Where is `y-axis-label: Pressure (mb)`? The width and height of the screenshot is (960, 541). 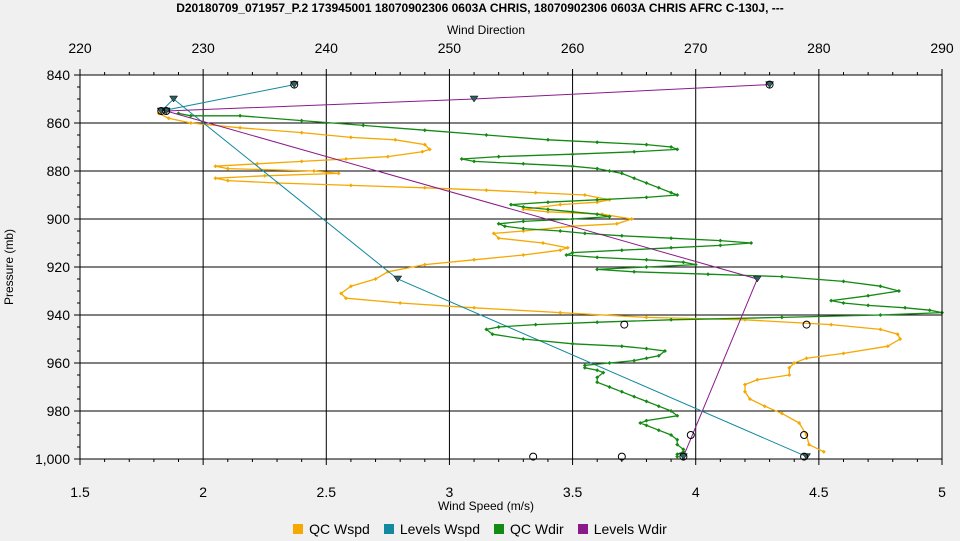
y-axis-label: Pressure (mb) is located at coordinates (9, 267).